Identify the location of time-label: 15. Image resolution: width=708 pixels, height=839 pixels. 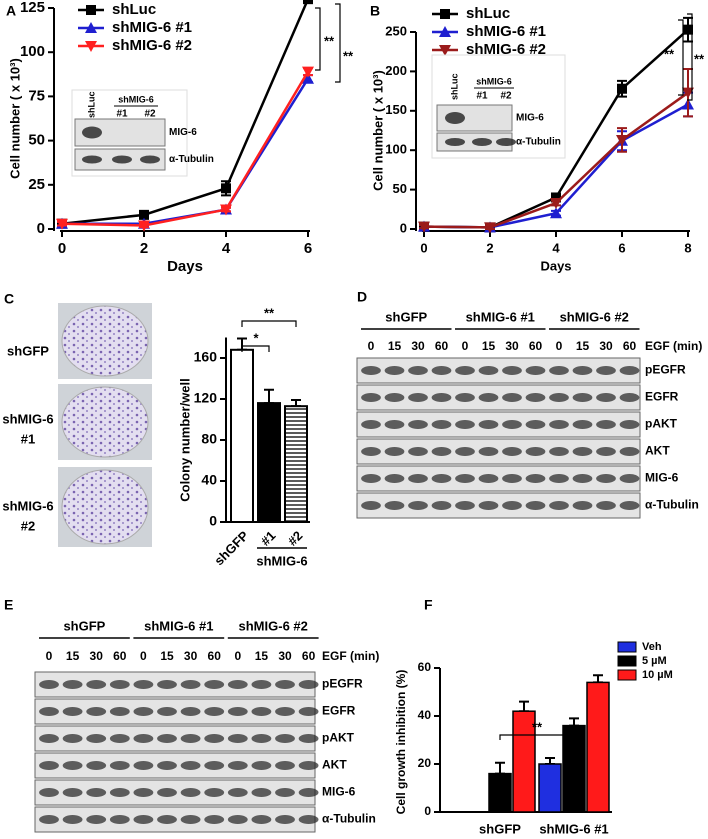
(395, 346).